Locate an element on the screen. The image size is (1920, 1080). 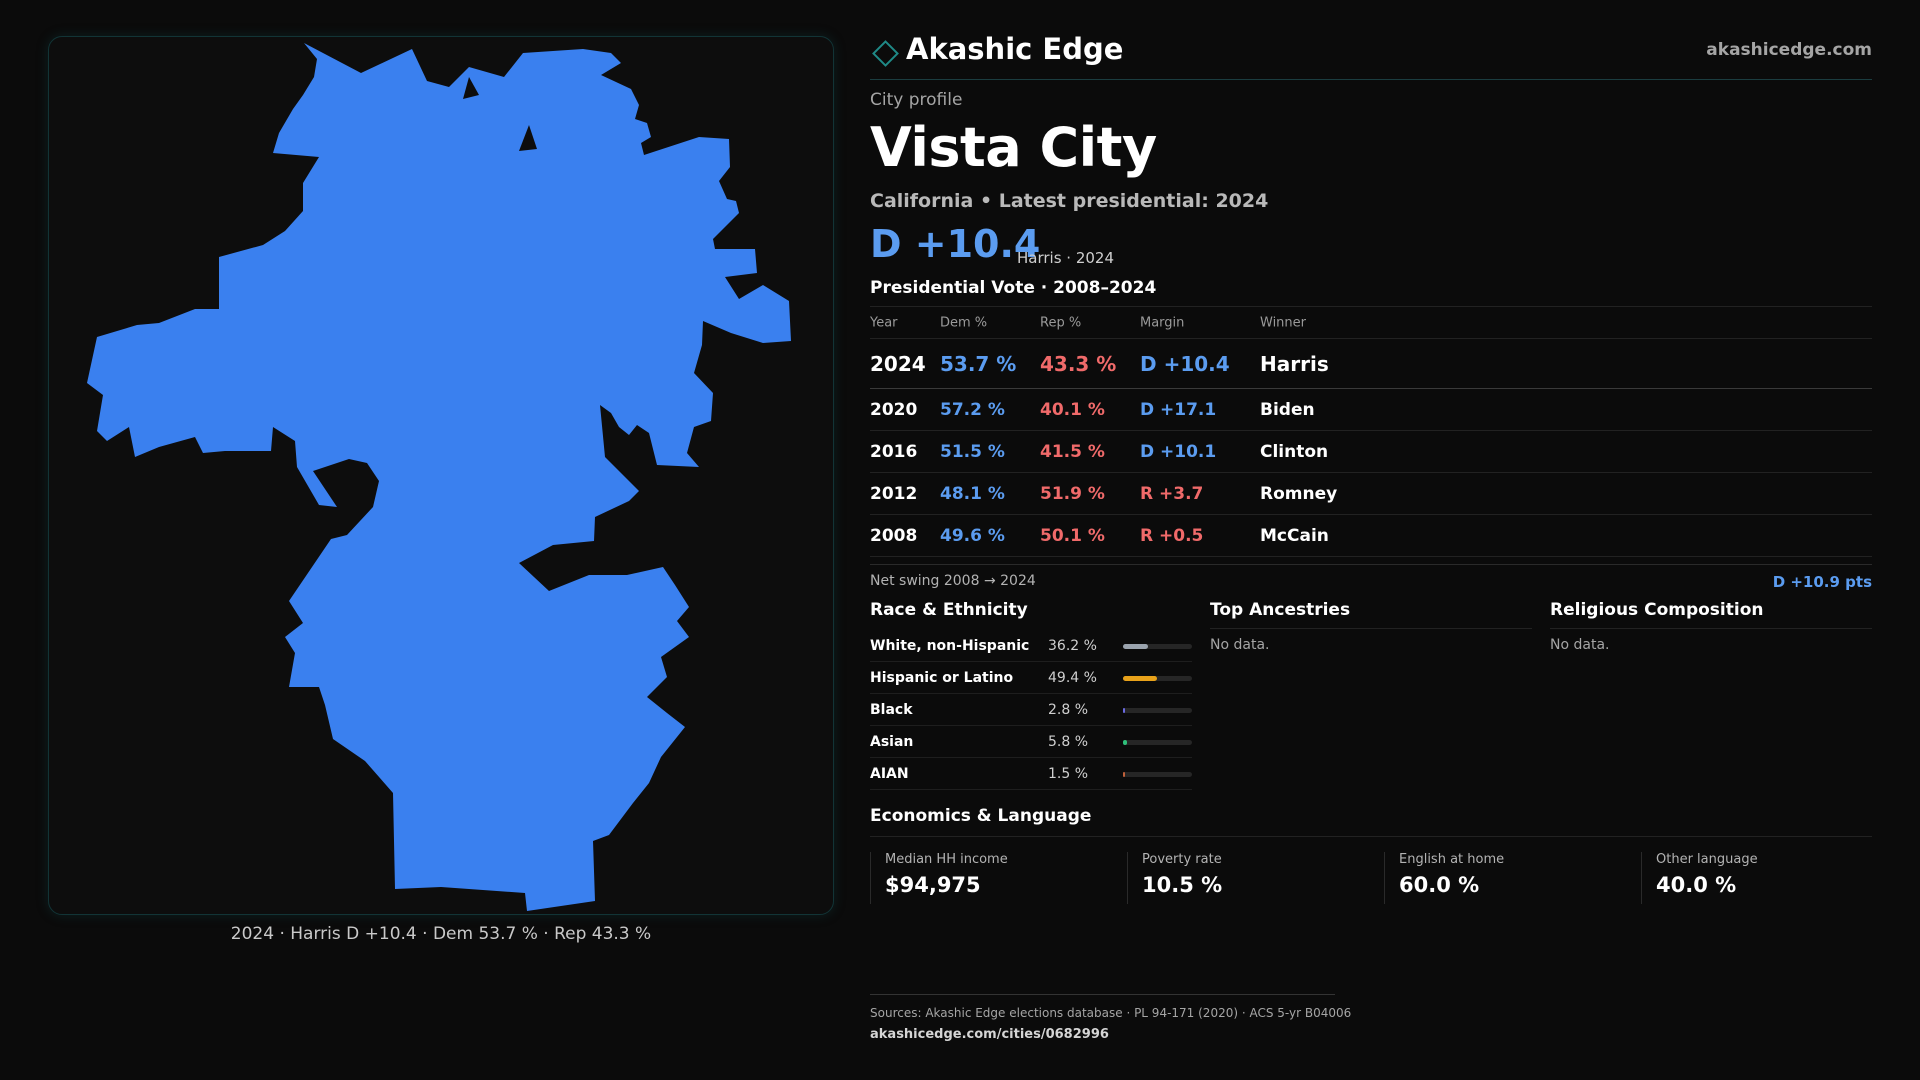
footer-url-link: akashicedge.com/cities/0682996 is located at coordinates (989, 1034).